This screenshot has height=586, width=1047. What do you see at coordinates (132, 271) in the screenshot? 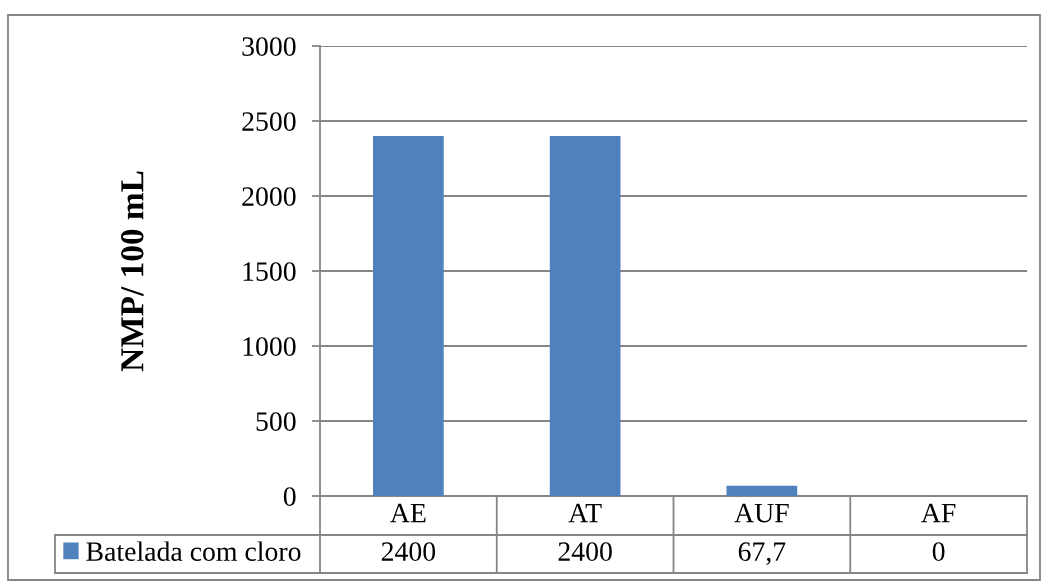
I see `y-axis-title: NMP/ 100 mL` at bounding box center [132, 271].